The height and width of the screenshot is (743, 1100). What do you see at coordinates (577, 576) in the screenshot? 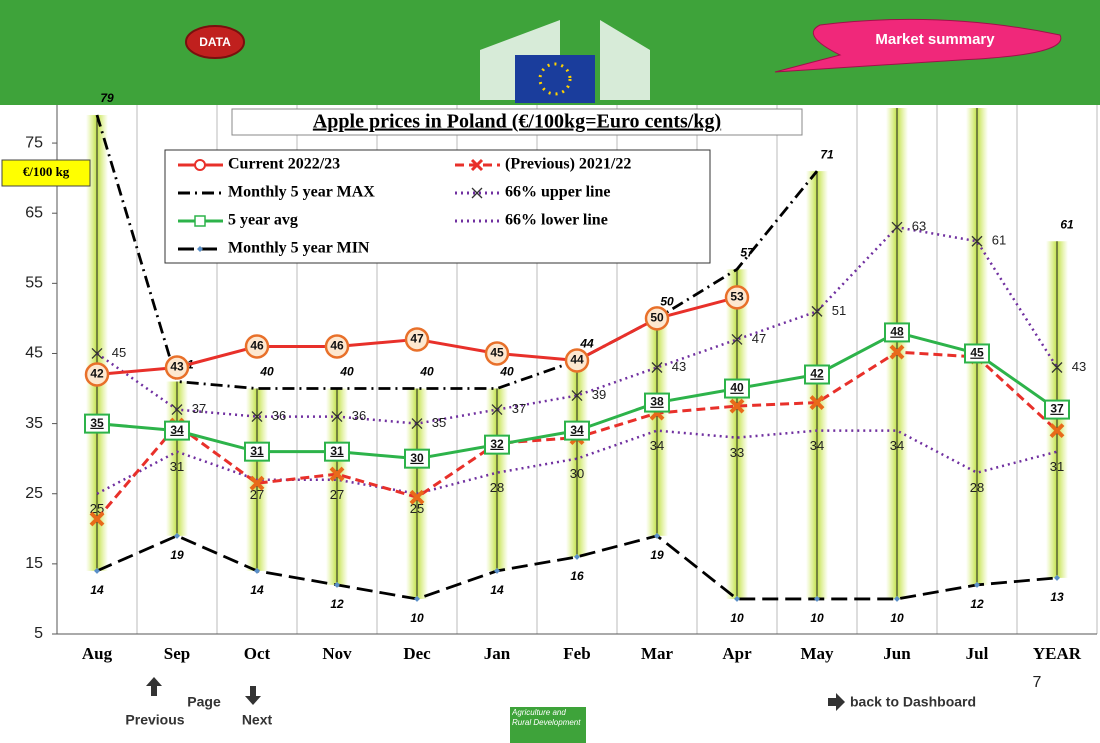
I see `data-label: 16` at bounding box center [577, 576].